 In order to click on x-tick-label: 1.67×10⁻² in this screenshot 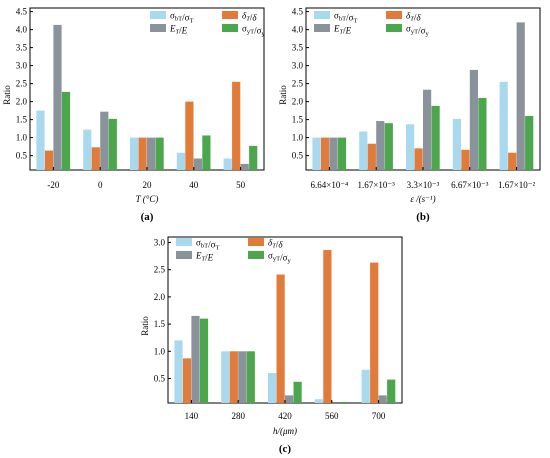, I will do `click(517, 185)`.